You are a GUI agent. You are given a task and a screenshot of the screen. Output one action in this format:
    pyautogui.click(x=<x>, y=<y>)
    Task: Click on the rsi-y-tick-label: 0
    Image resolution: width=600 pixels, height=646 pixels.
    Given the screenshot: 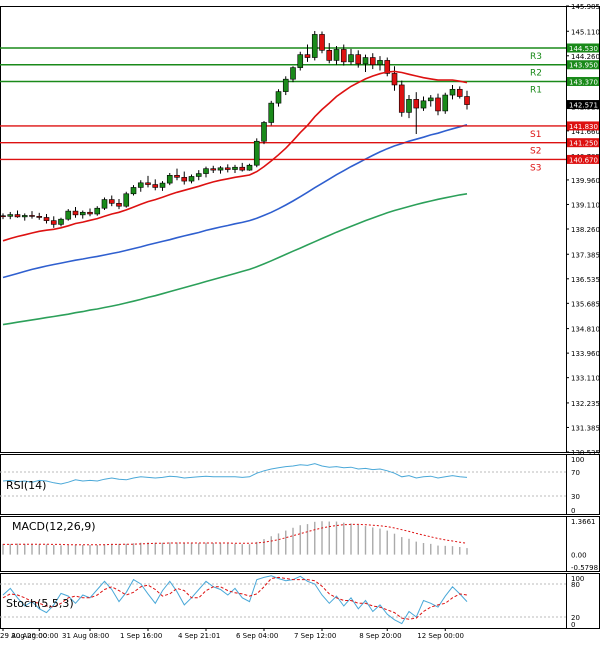 What is the action you would take?
    pyautogui.click(x=573, y=511)
    